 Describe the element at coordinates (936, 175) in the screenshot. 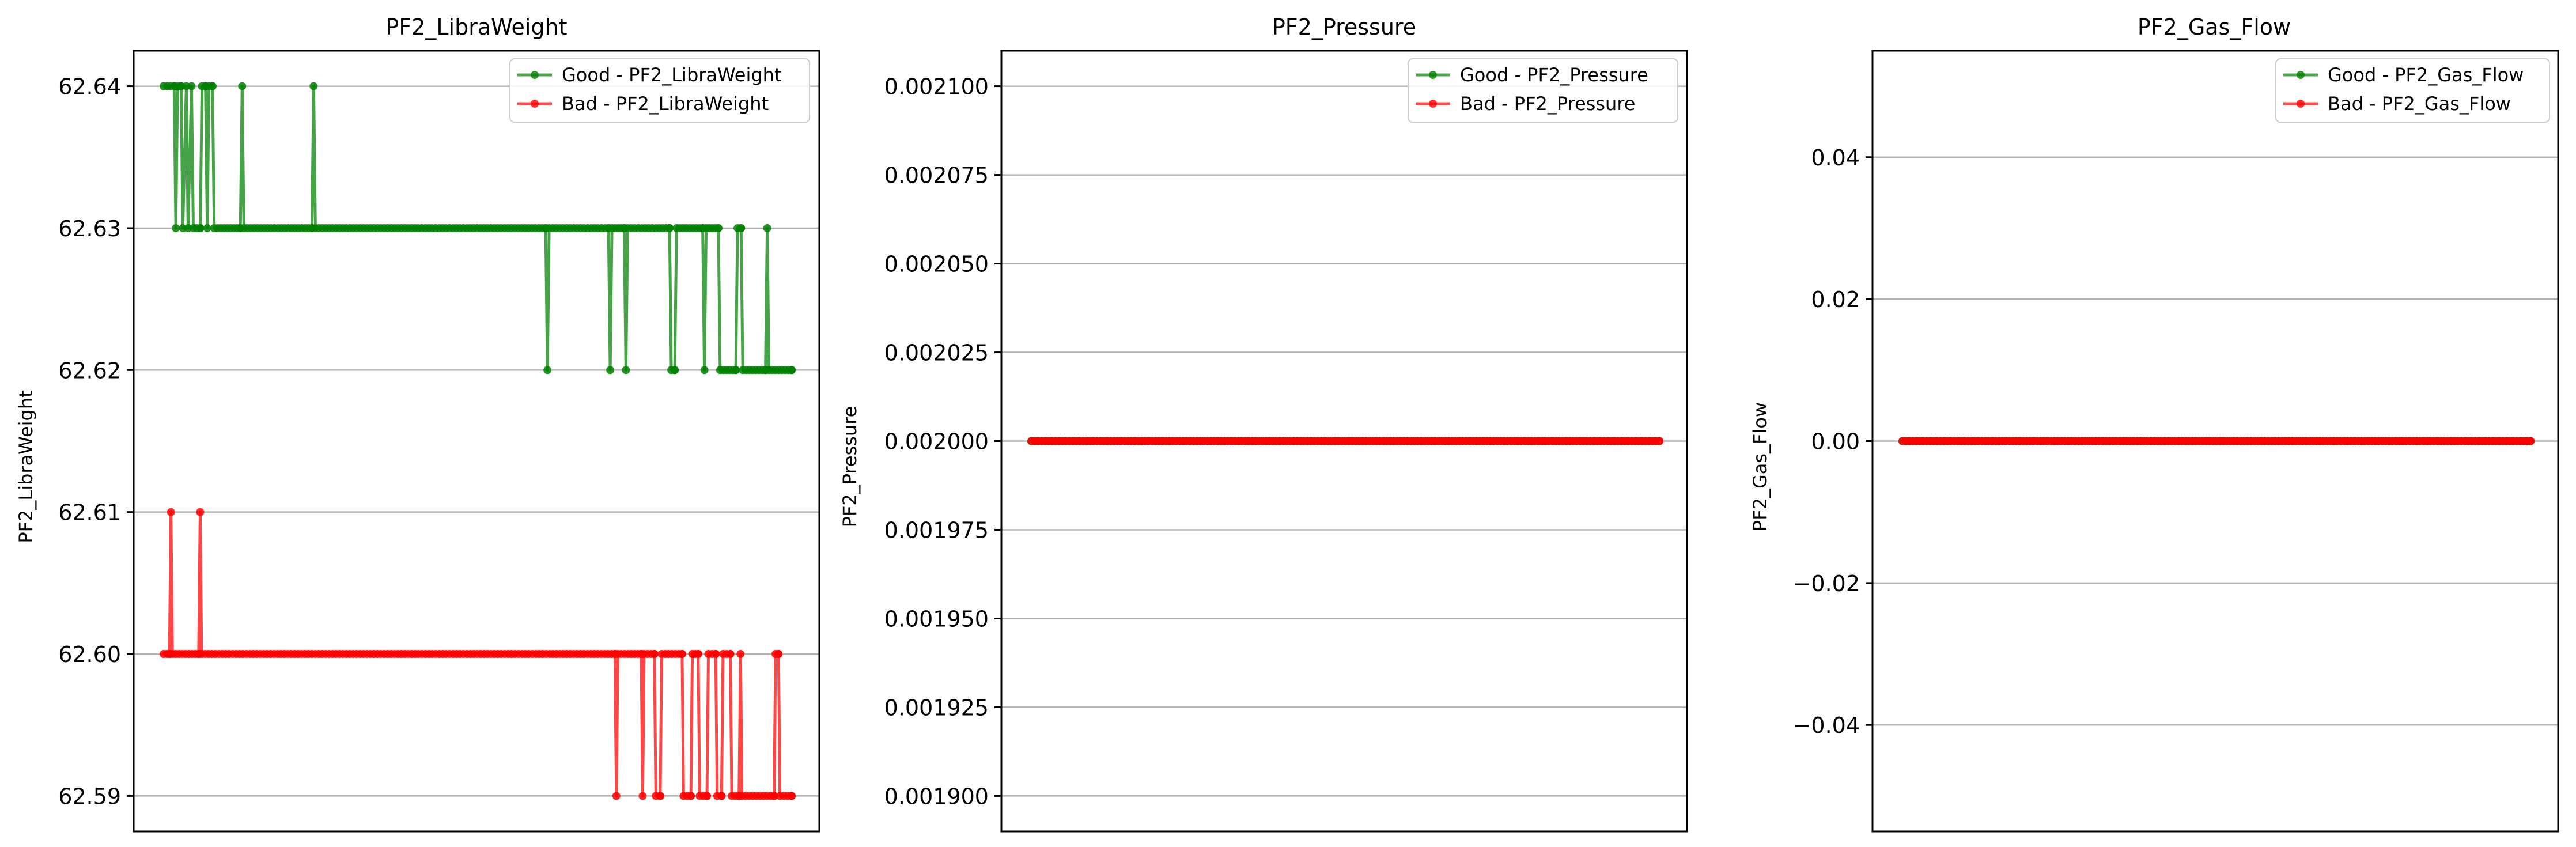

I see `y-tick-label: 0.002075` at that location.